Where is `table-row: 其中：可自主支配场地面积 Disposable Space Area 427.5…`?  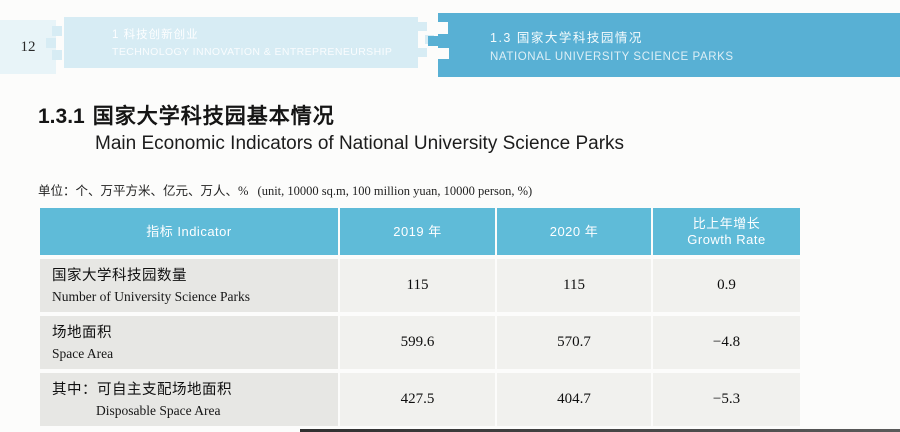 table-row: 其中：可自主支配场地面积 Disposable Space Area 427.5… is located at coordinates (420, 399).